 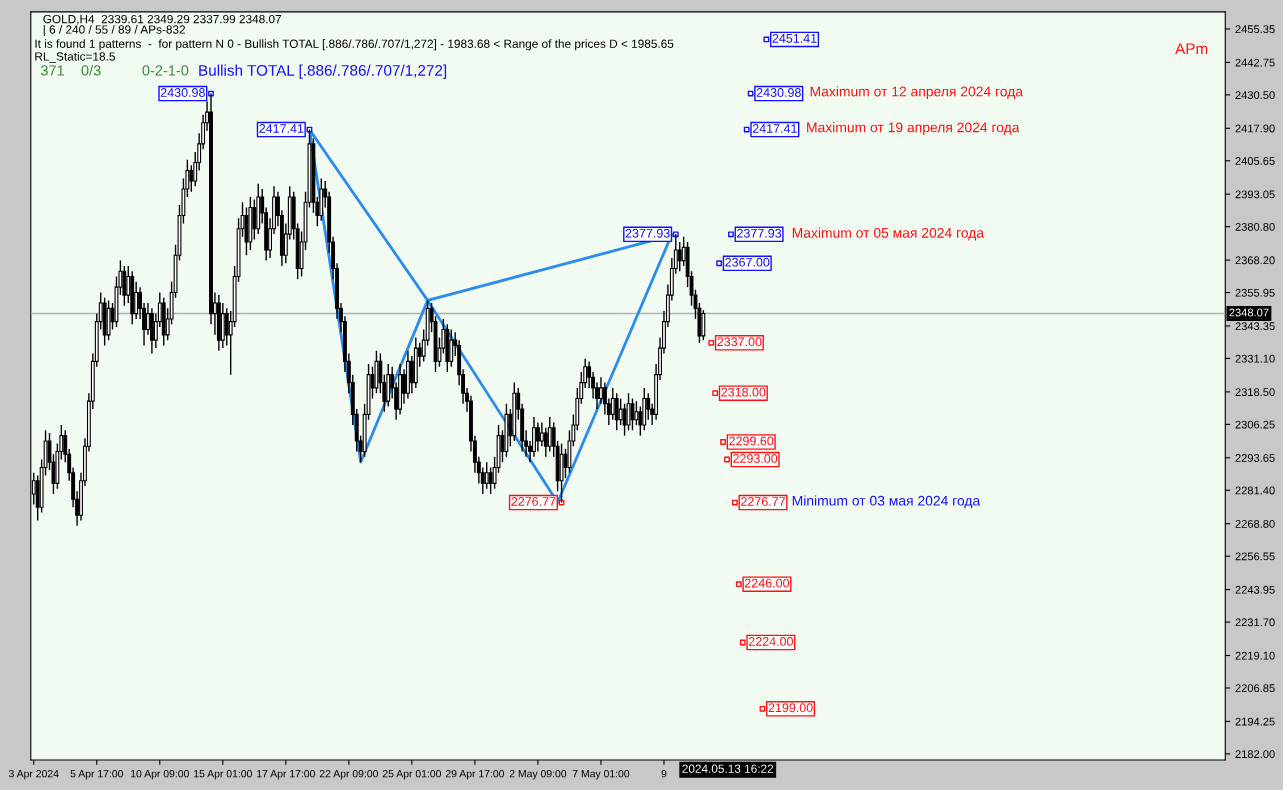 What do you see at coordinates (538, 774) in the screenshot?
I see `x-tick-label: 2 May 09:00` at bounding box center [538, 774].